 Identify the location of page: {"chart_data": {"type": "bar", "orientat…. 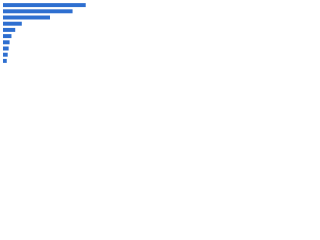
(50, 35).